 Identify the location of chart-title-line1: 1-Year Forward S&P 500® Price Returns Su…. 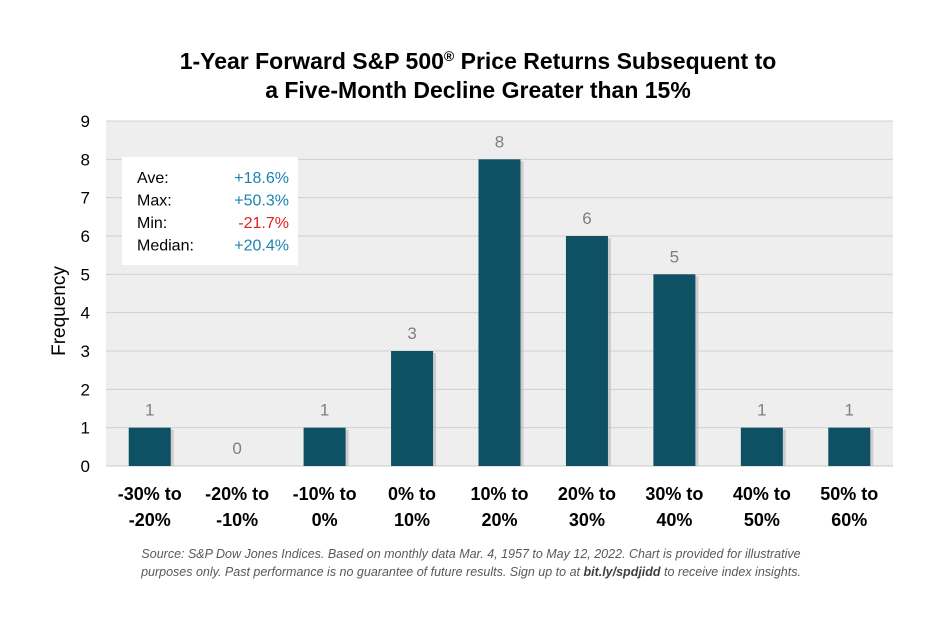
(478, 61).